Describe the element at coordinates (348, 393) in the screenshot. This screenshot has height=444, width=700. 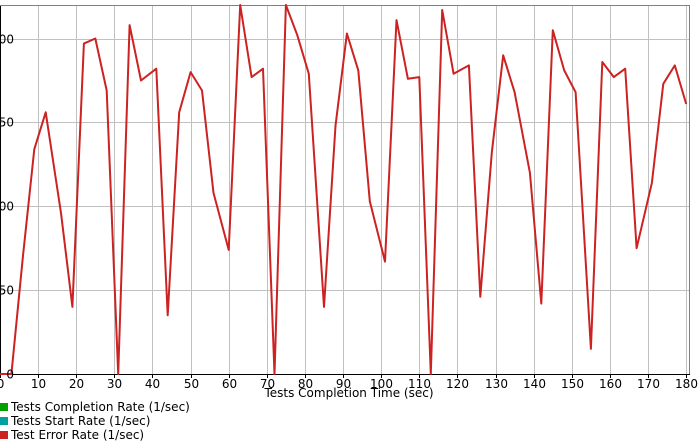
I see `x-axis-title: Tests Completion Time (sec)` at that location.